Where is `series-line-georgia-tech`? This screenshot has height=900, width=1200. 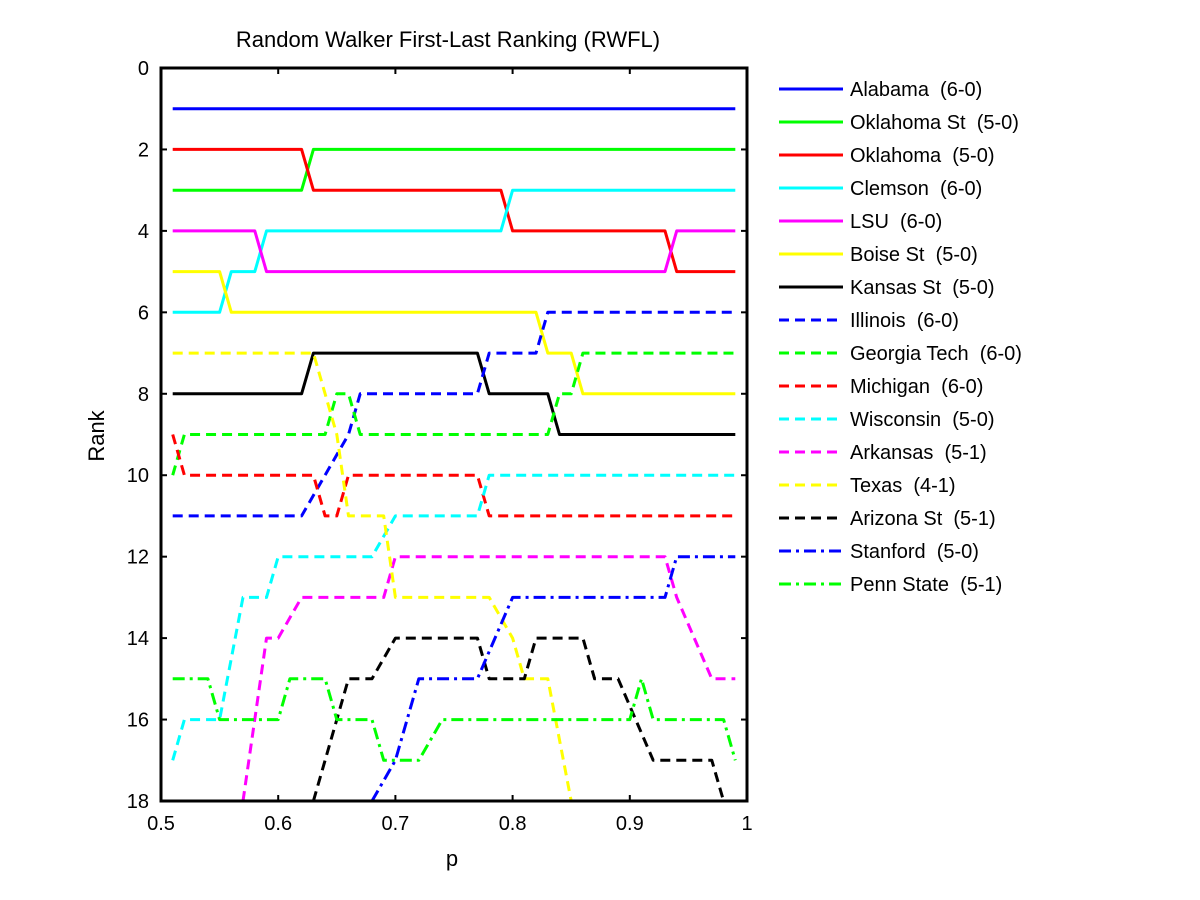
series-line-georgia-tech is located at coordinates (453, 413).